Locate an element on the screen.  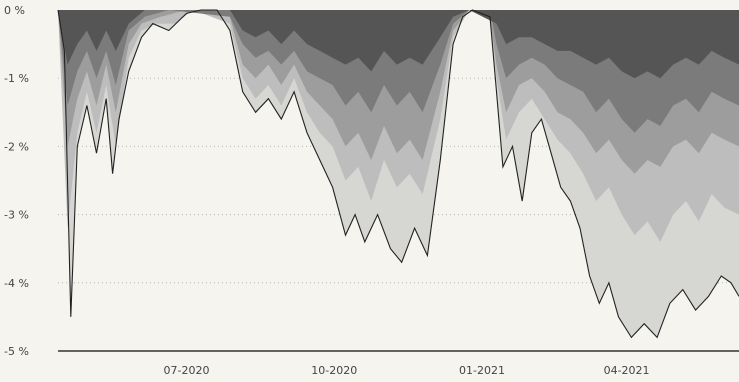
y-tick-label: -3 % is located at coordinates (16, 215).